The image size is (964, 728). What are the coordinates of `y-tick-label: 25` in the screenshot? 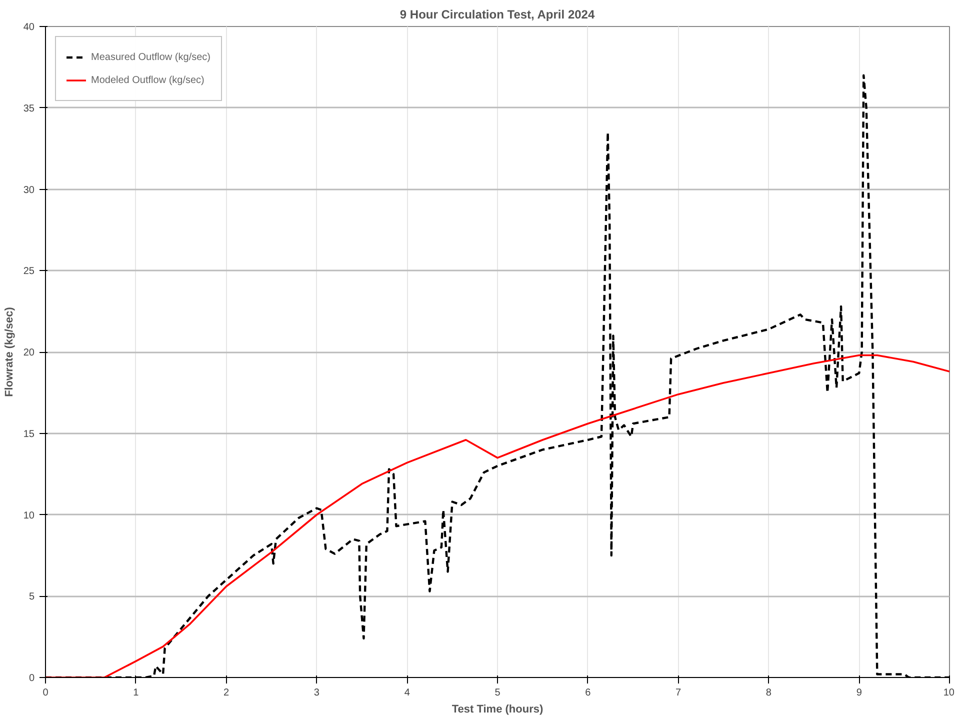 It's located at (29, 272).